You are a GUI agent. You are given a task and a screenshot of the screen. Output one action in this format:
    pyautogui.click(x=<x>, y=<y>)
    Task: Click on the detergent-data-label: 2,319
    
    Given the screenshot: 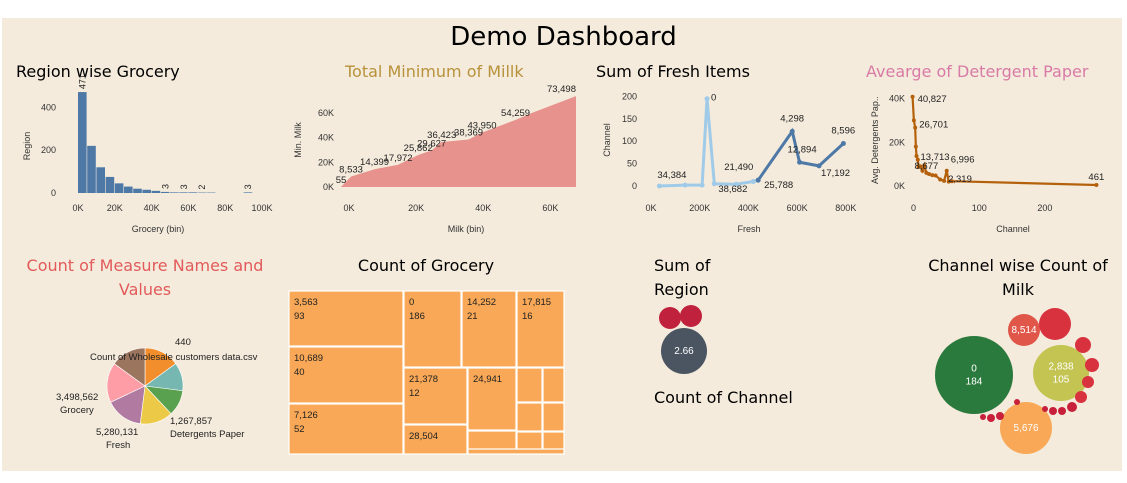 What is the action you would take?
    pyautogui.click(x=960, y=179)
    